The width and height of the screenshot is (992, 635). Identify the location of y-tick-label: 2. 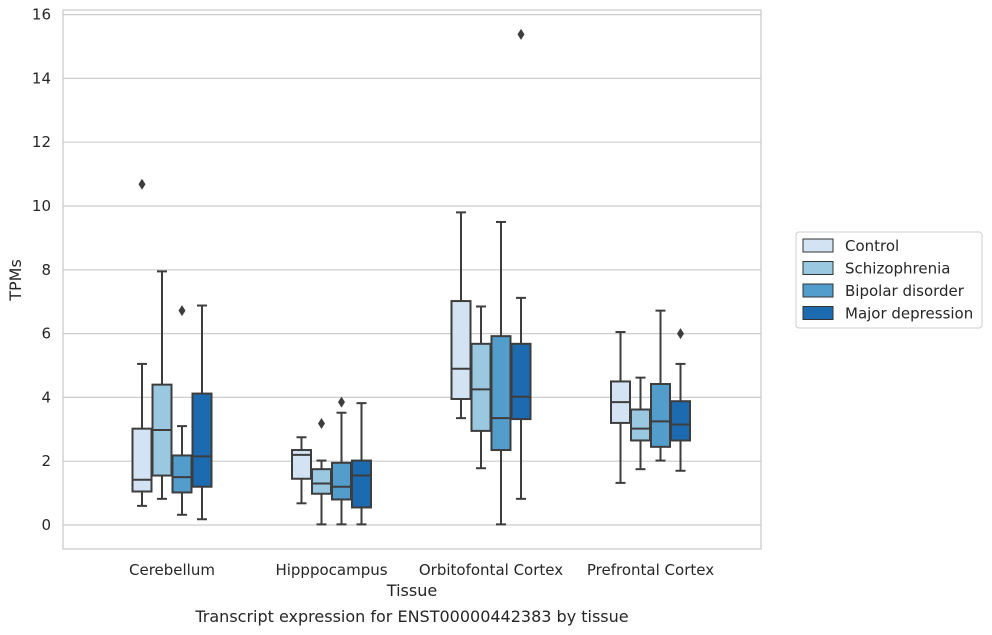
(46, 461).